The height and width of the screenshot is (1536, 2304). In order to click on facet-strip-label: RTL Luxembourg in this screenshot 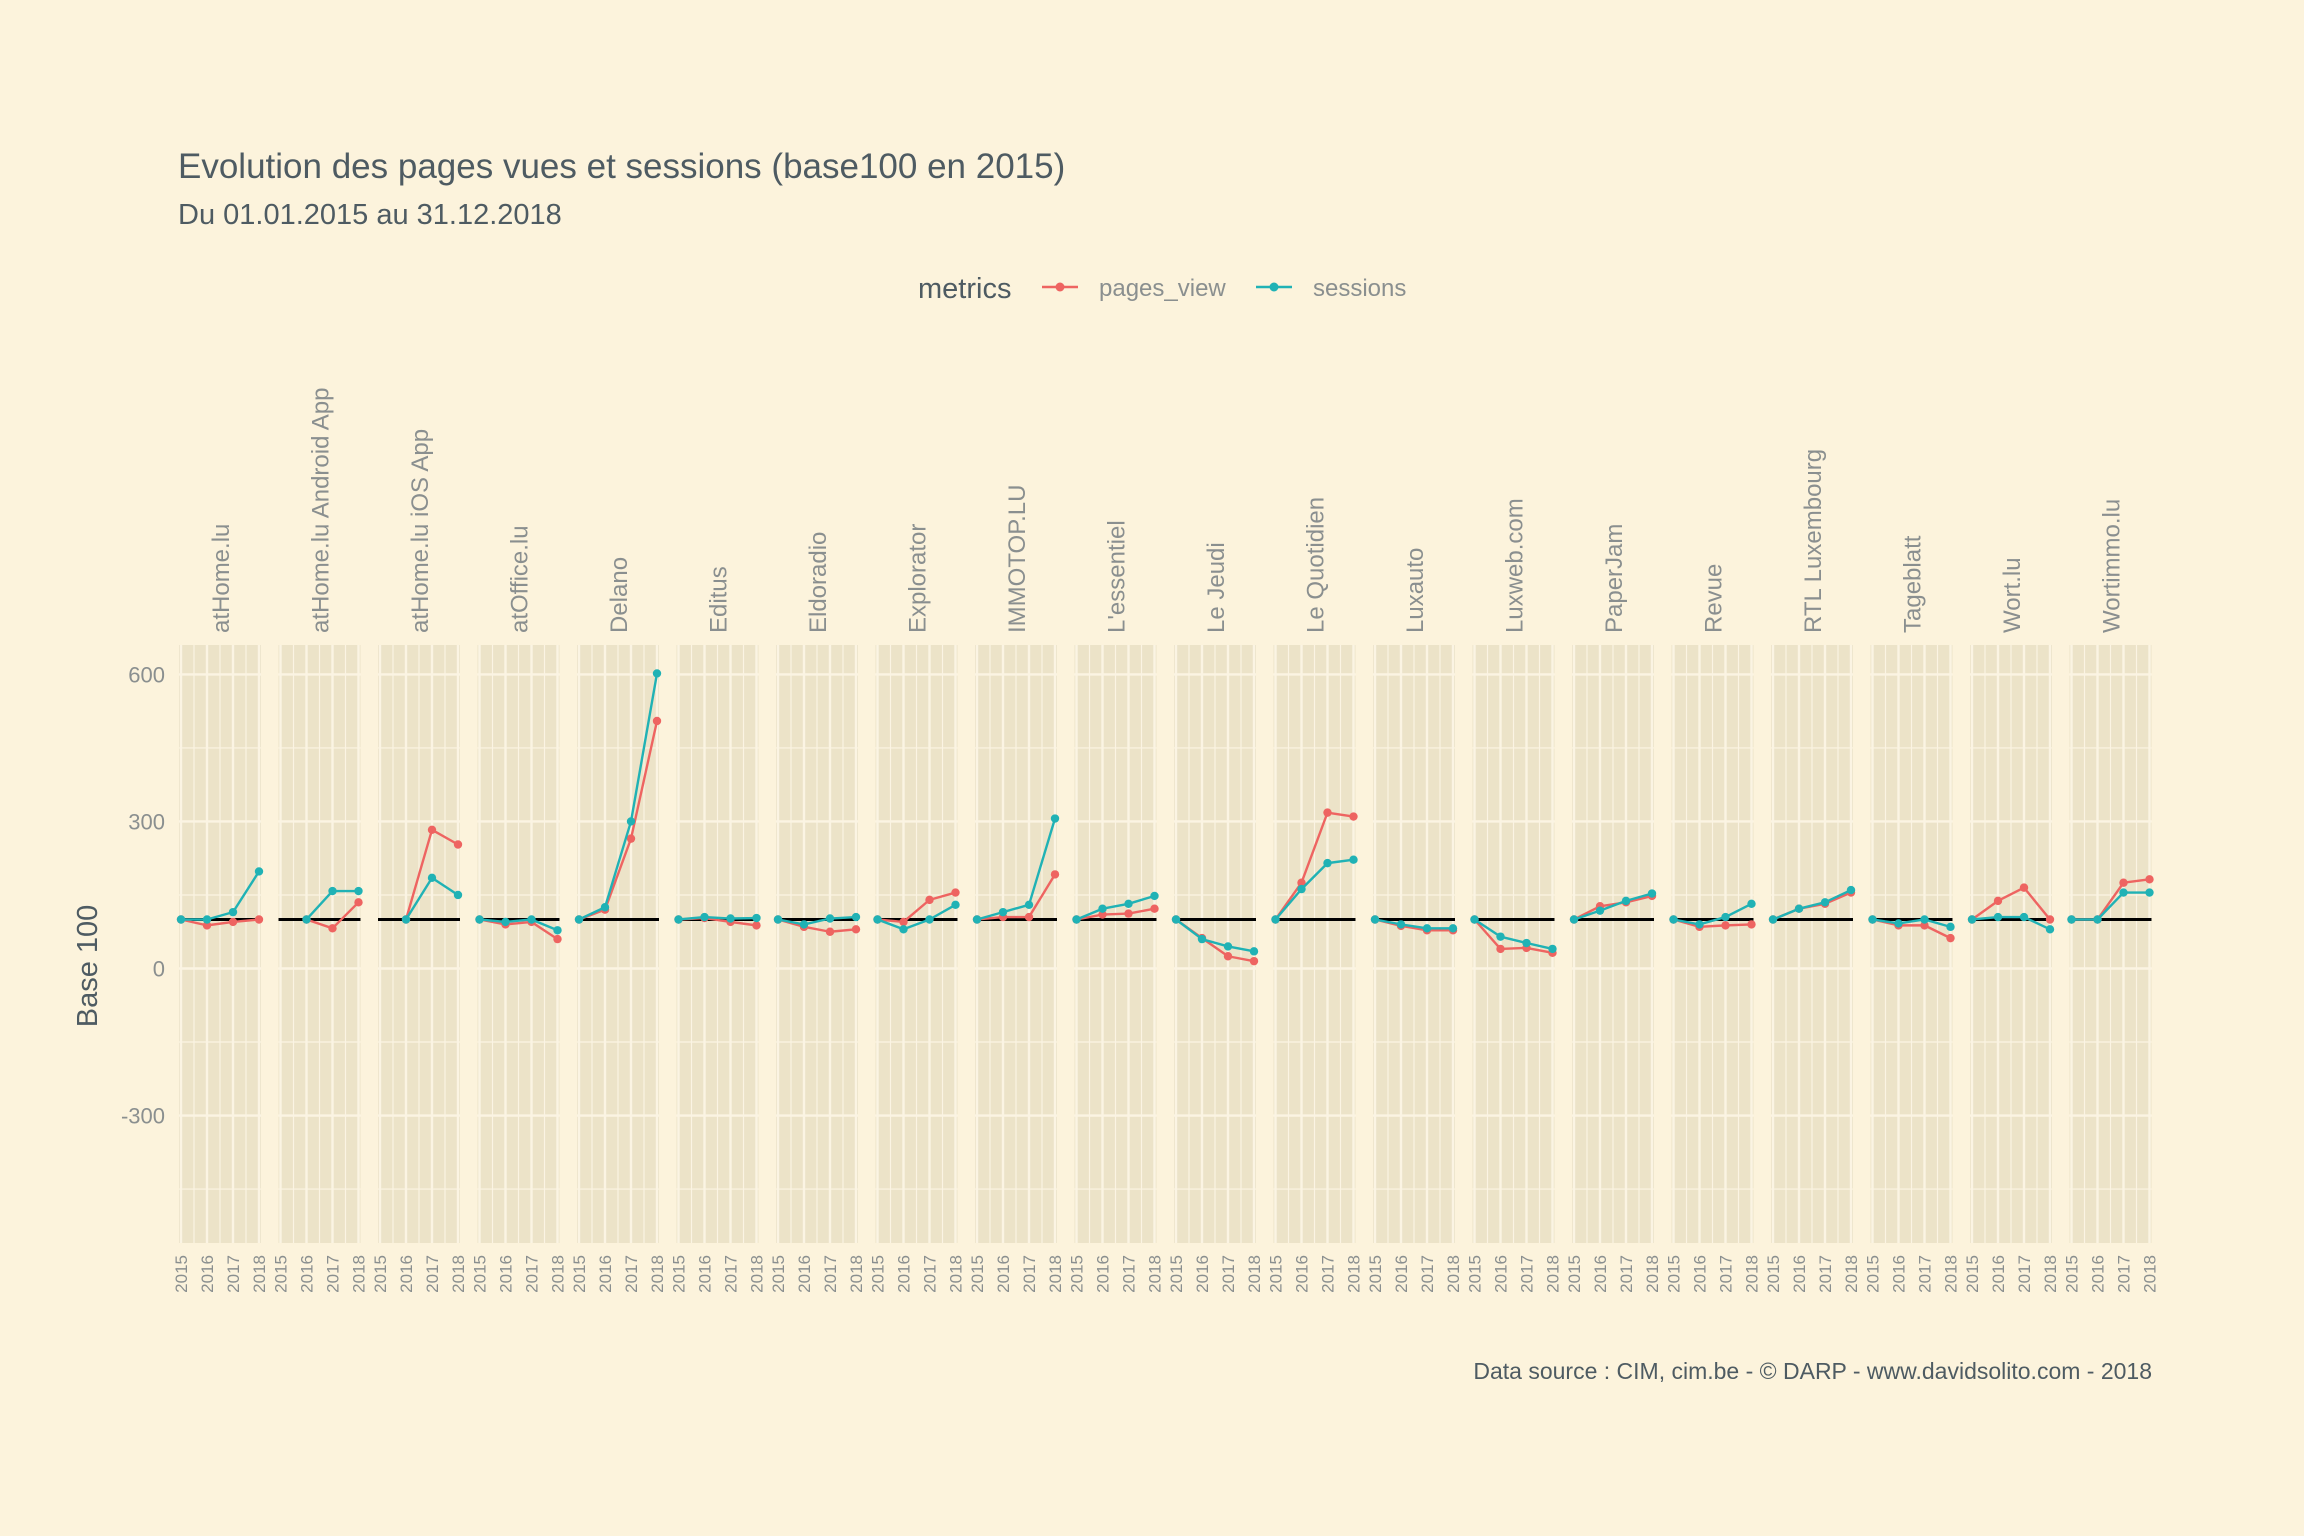, I will do `click(1813, 541)`.